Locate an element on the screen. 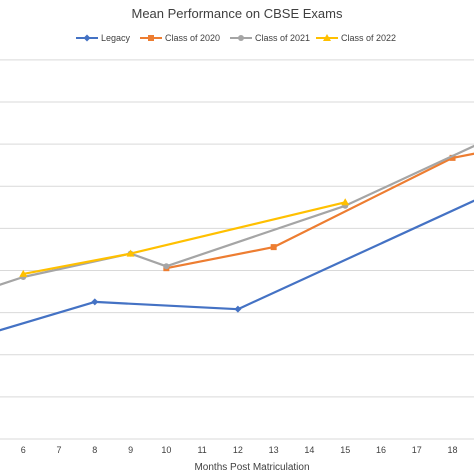 The height and width of the screenshot is (474, 474). x-axis-ticks: 6 7 8 9 10 11 12 13 14 15 16 17 18 is located at coordinates (239, 450).